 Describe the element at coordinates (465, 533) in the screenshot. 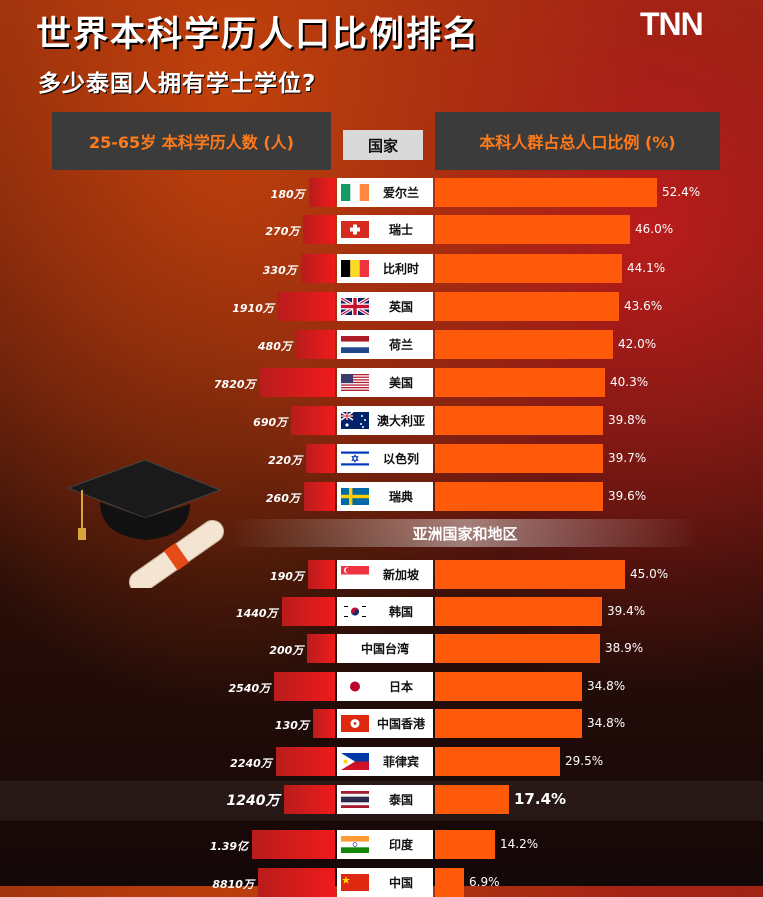

I see `section-asia-label: 亚洲国家和地区` at that location.